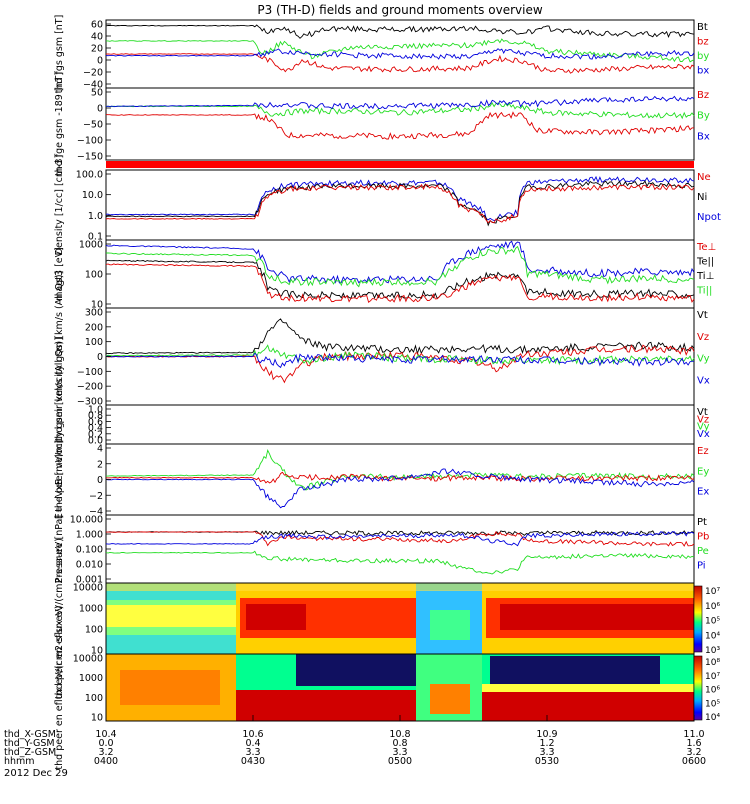  What do you see at coordinates (95, 441) in the screenshot?
I see `y-tick-label: 0.0` at bounding box center [95, 441].